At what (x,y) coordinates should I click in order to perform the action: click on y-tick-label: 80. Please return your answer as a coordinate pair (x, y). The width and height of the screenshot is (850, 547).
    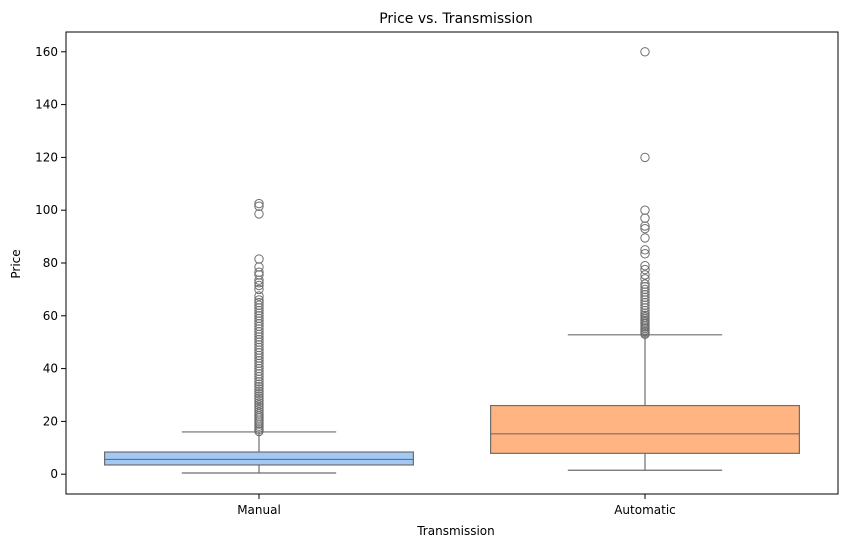
    Looking at the image, I should click on (50, 263).